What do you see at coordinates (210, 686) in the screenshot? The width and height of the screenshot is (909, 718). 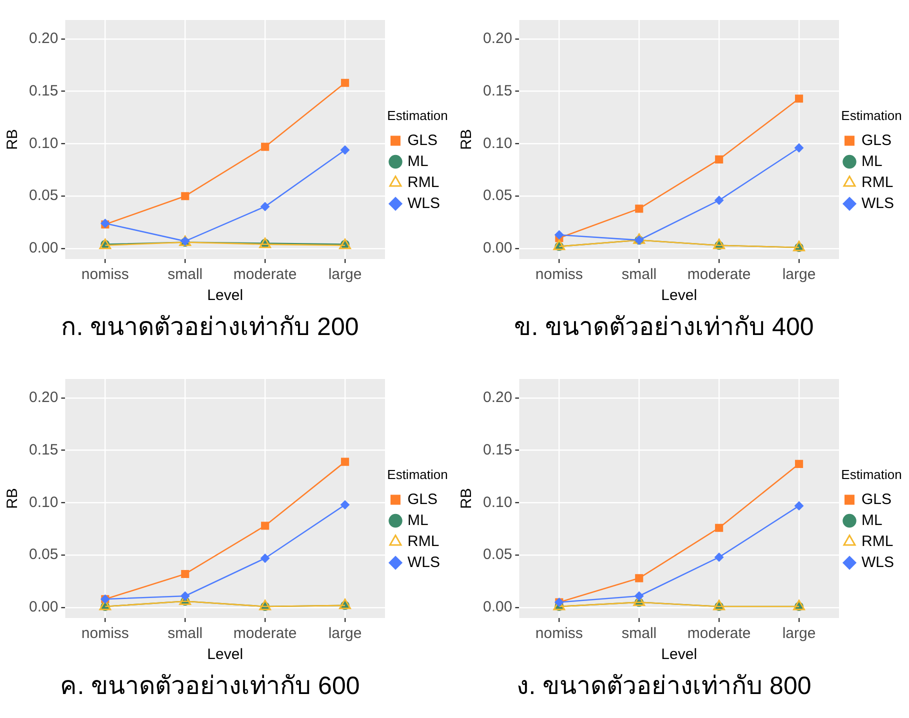 I see `text: ค. ขนาดตัวอย่างเท่ากับ 600` at bounding box center [210, 686].